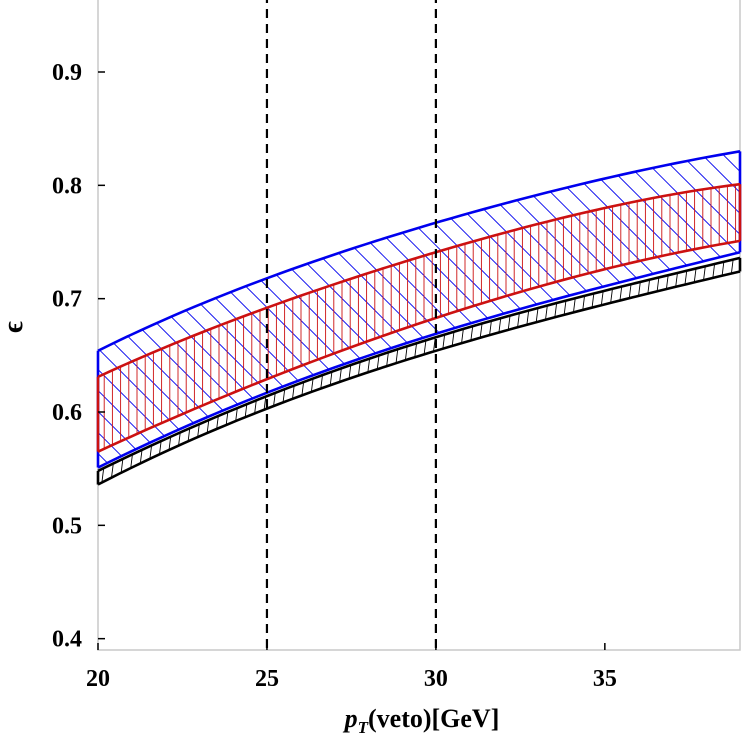 This screenshot has height=741, width=750. I want to click on x-tick-label: 35, so click(605, 679).